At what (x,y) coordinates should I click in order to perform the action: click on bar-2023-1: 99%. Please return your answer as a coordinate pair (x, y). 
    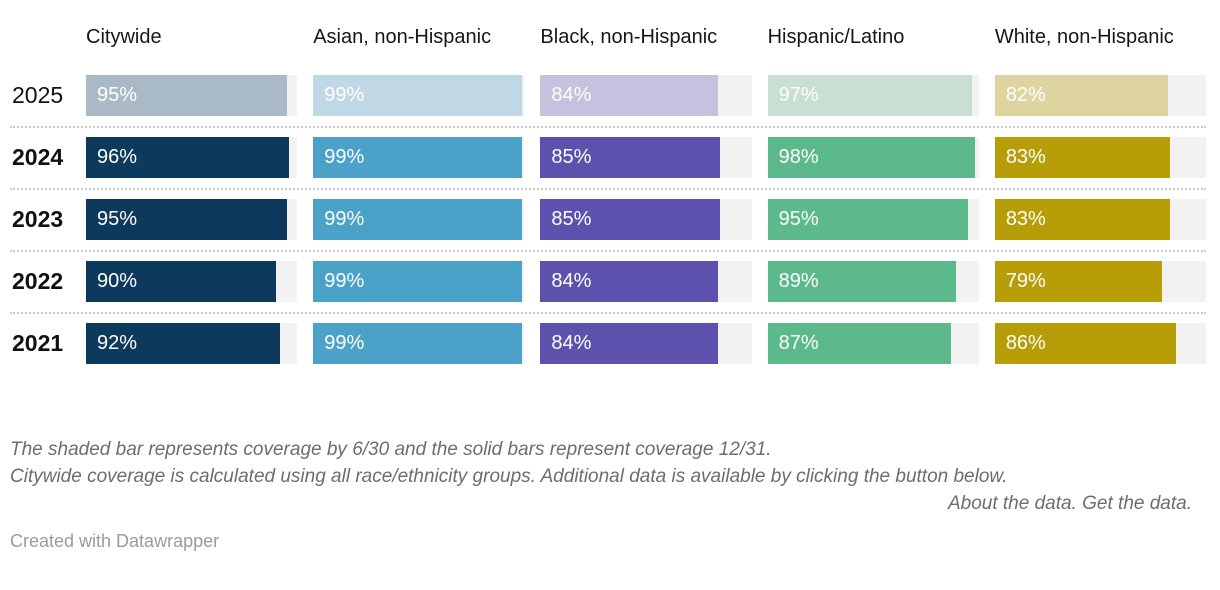
    Looking at the image, I should click on (418, 219).